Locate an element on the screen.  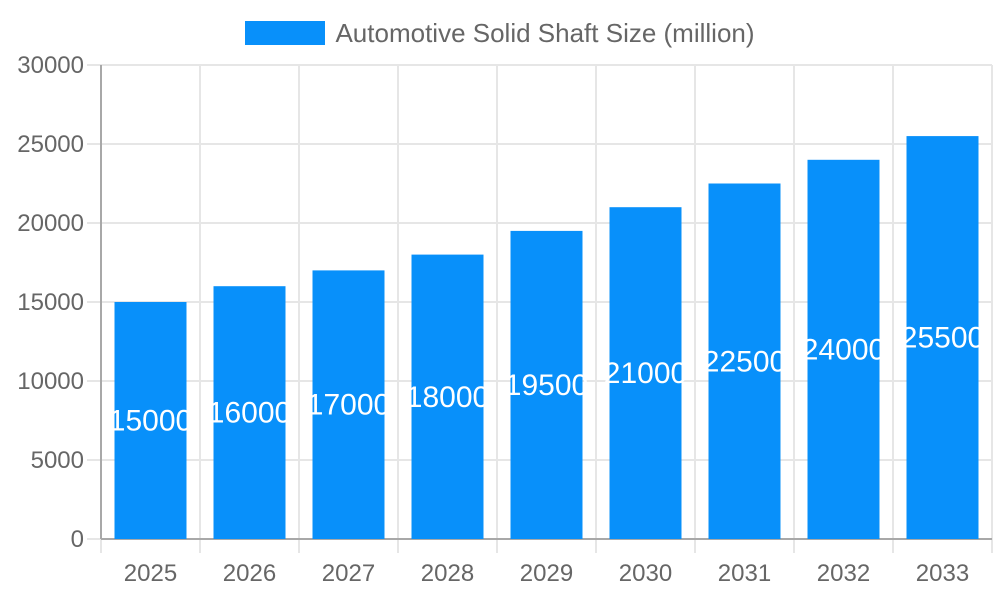
y-tick-label: 20000 is located at coordinates (50, 223).